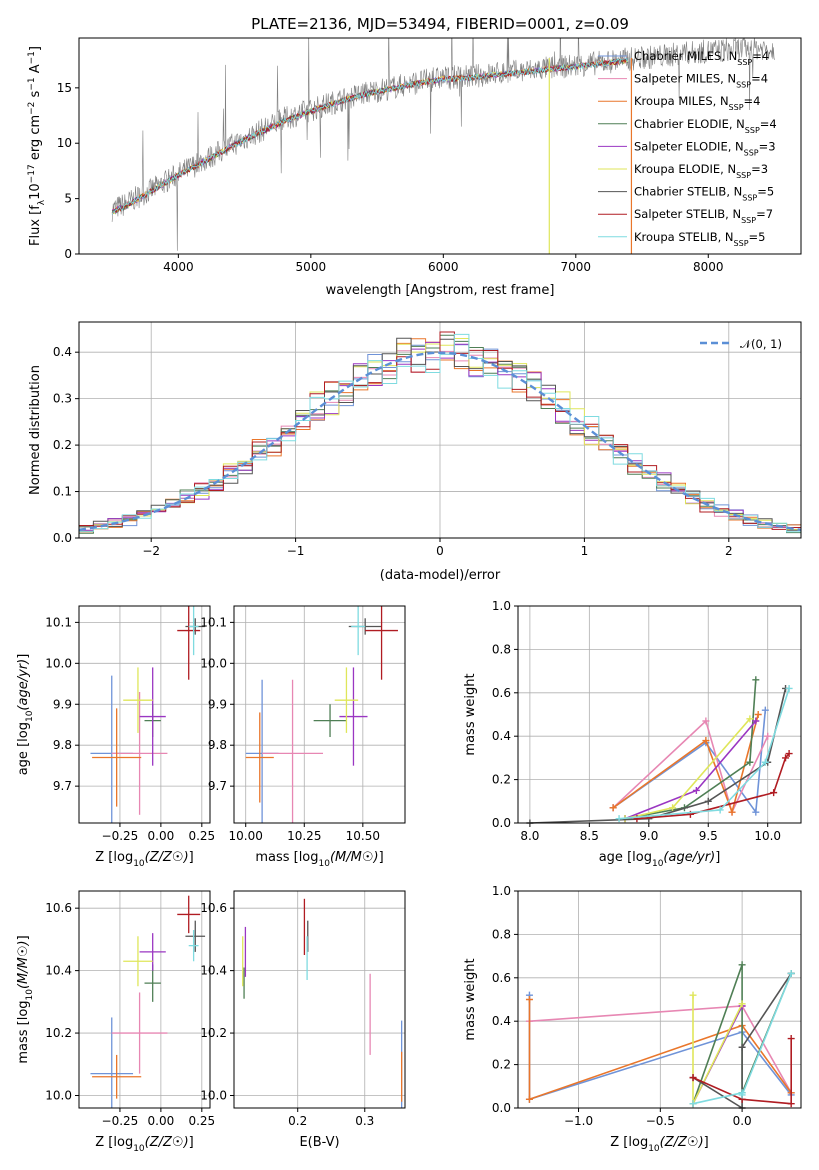 This screenshot has height=1170, width=819. Describe the element at coordinates (25, 715) in the screenshot. I see `age-vs-Z-y-axis-label: age [log10(age/yr)]` at that location.